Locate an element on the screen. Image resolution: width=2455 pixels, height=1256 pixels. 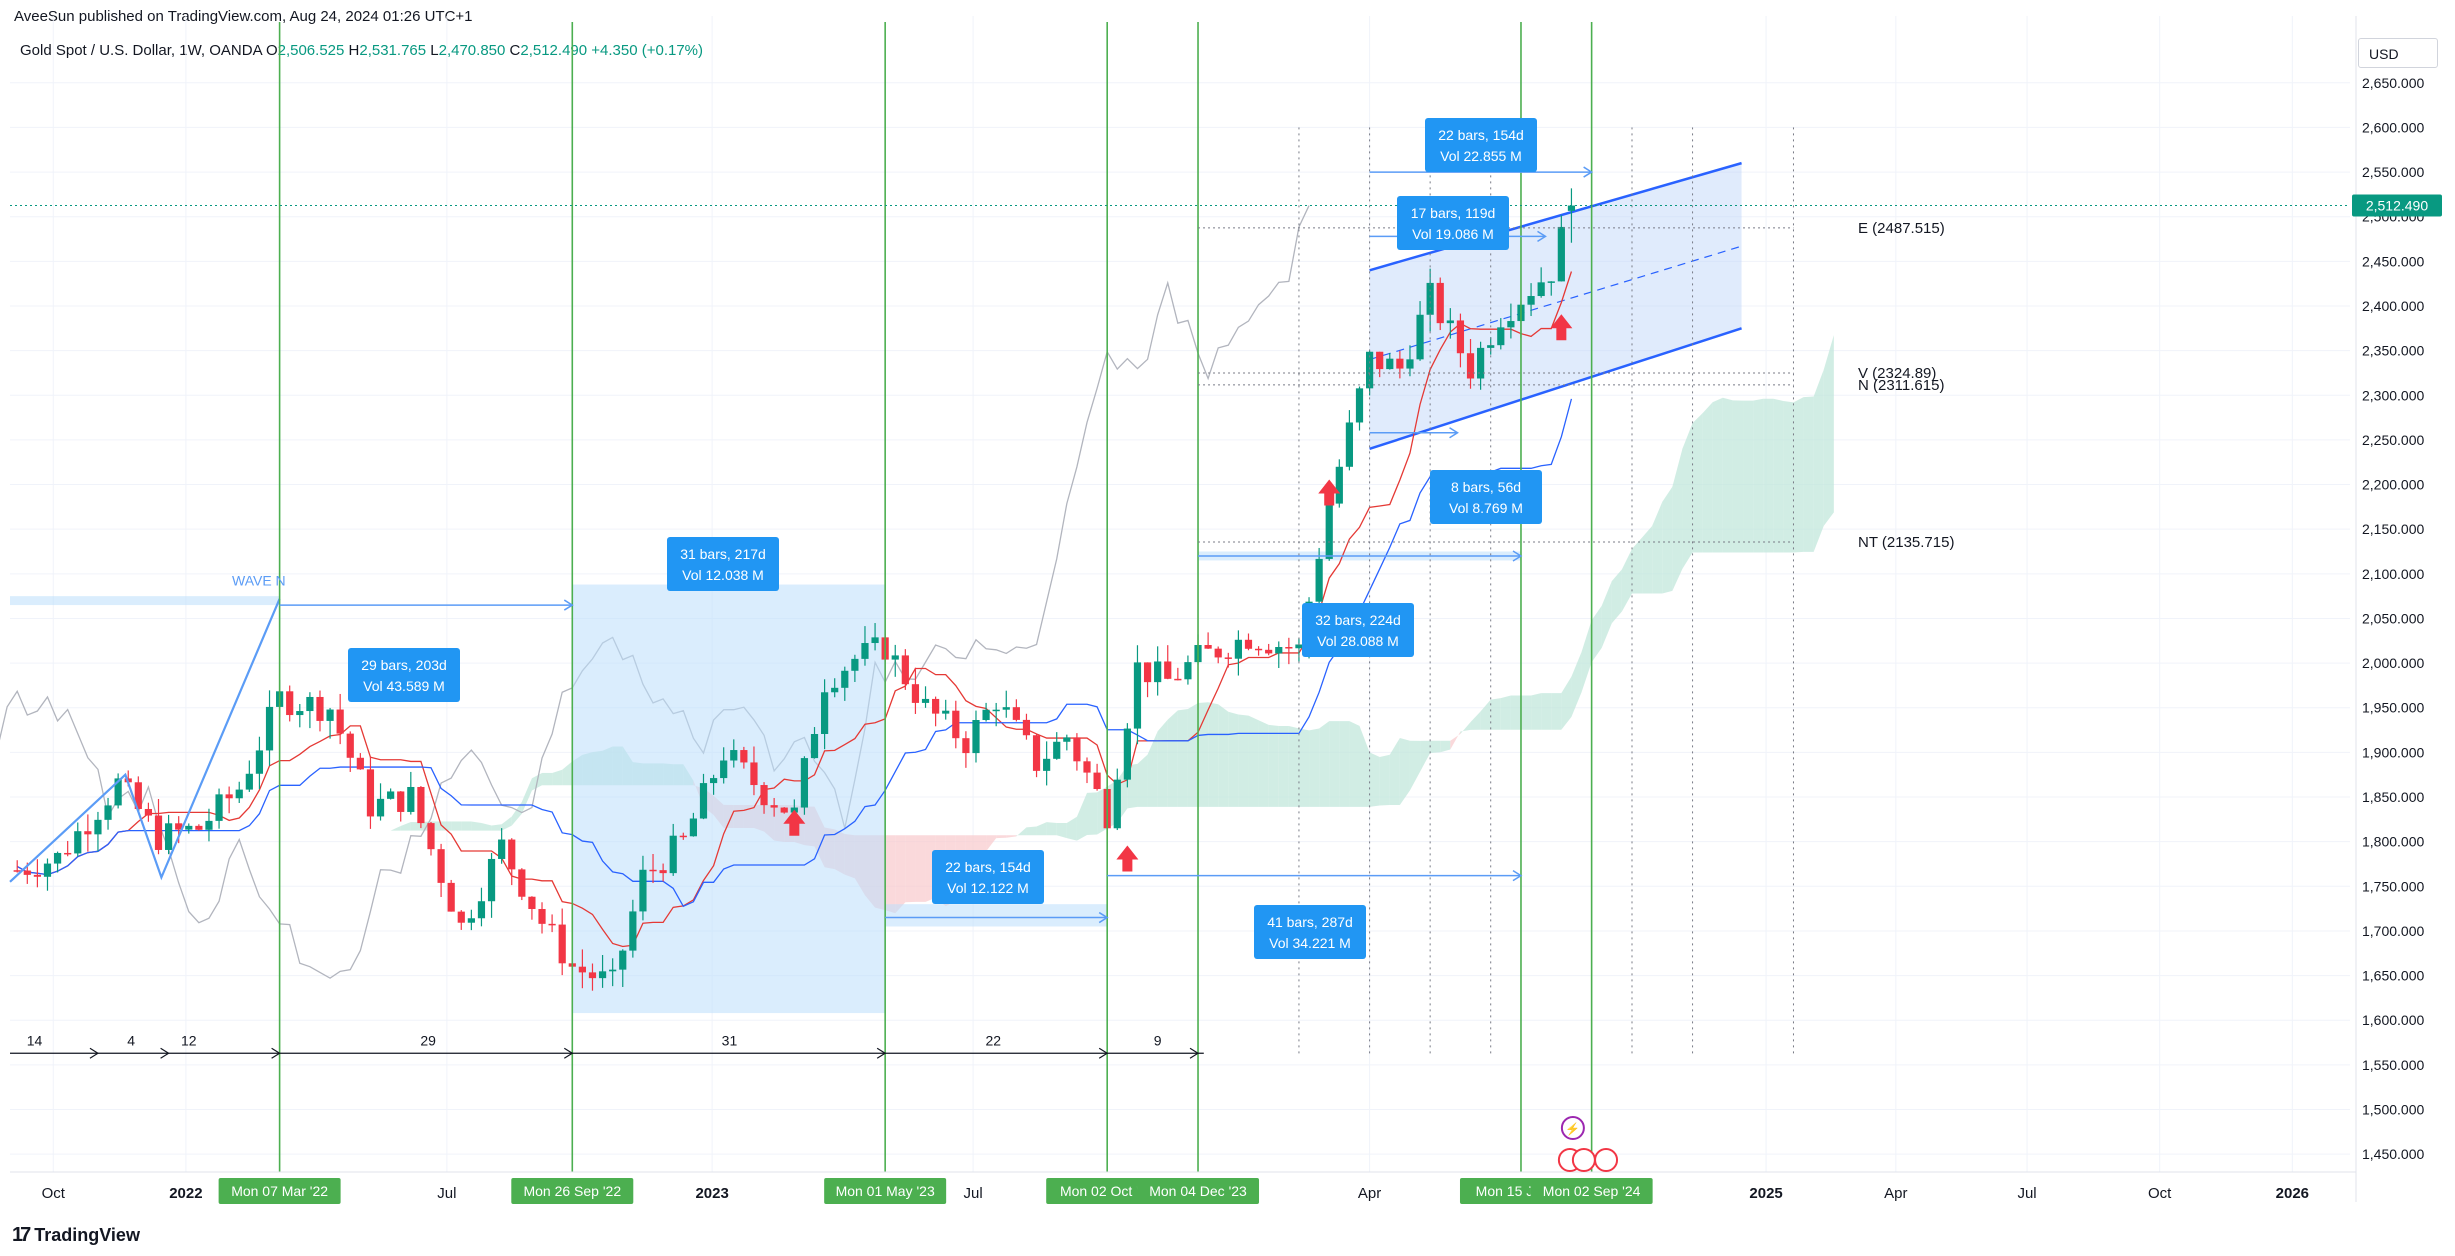
time-tick-label: Apr is located at coordinates (1895, 1193).